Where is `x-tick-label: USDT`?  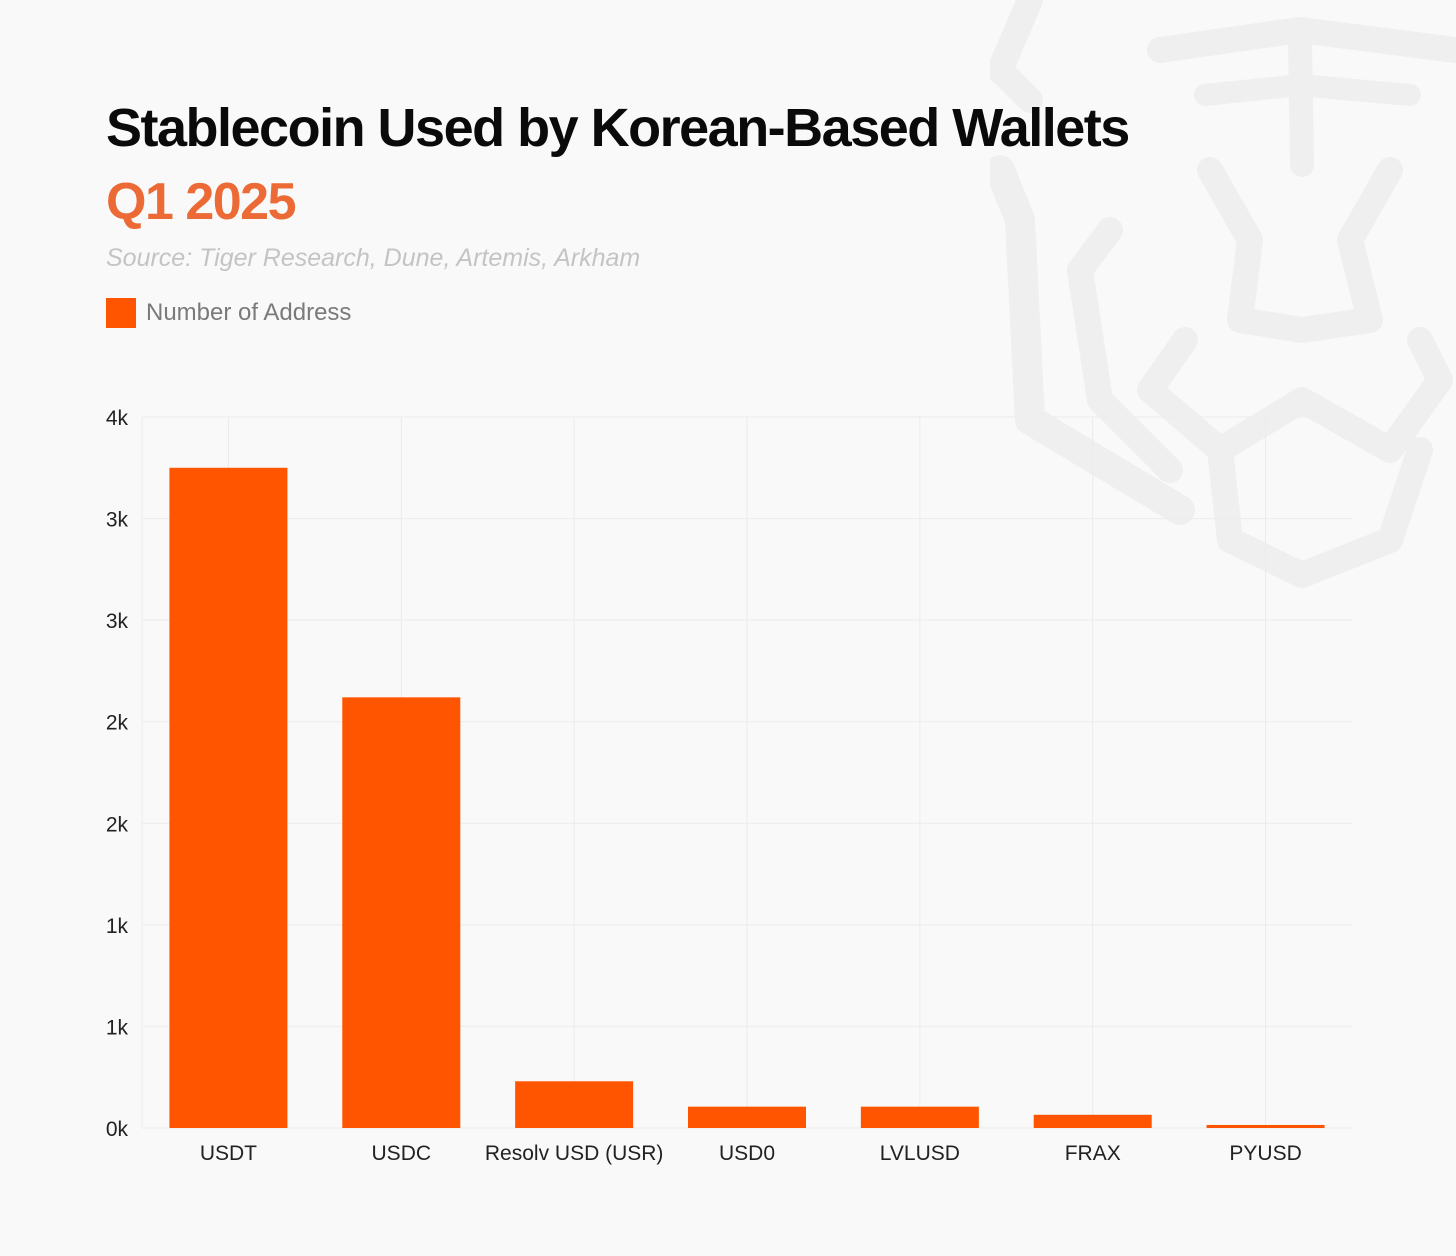 x-tick-label: USDT is located at coordinates (228, 1153).